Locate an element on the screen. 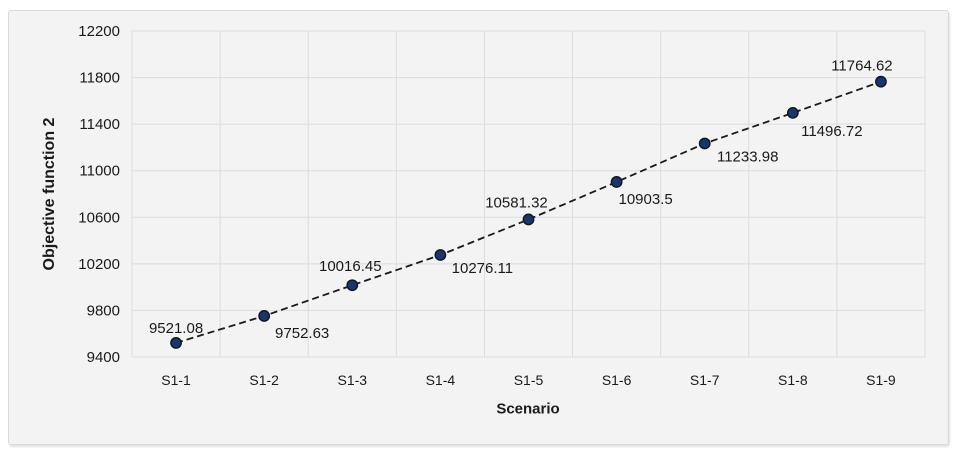  y-tick-label: 10600 is located at coordinates (99, 217).